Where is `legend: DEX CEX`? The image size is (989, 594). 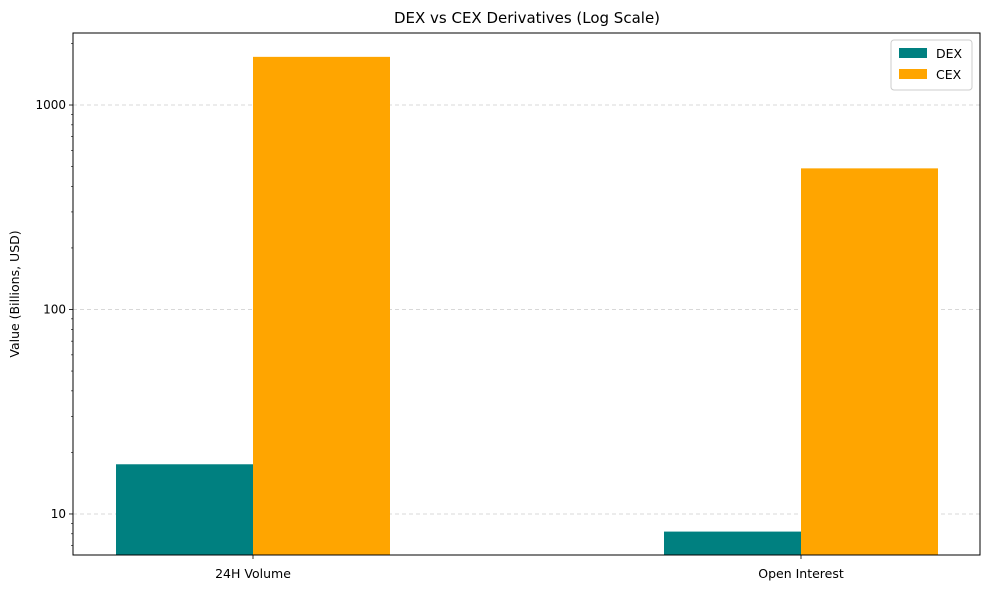 legend: DEX CEX is located at coordinates (931, 65).